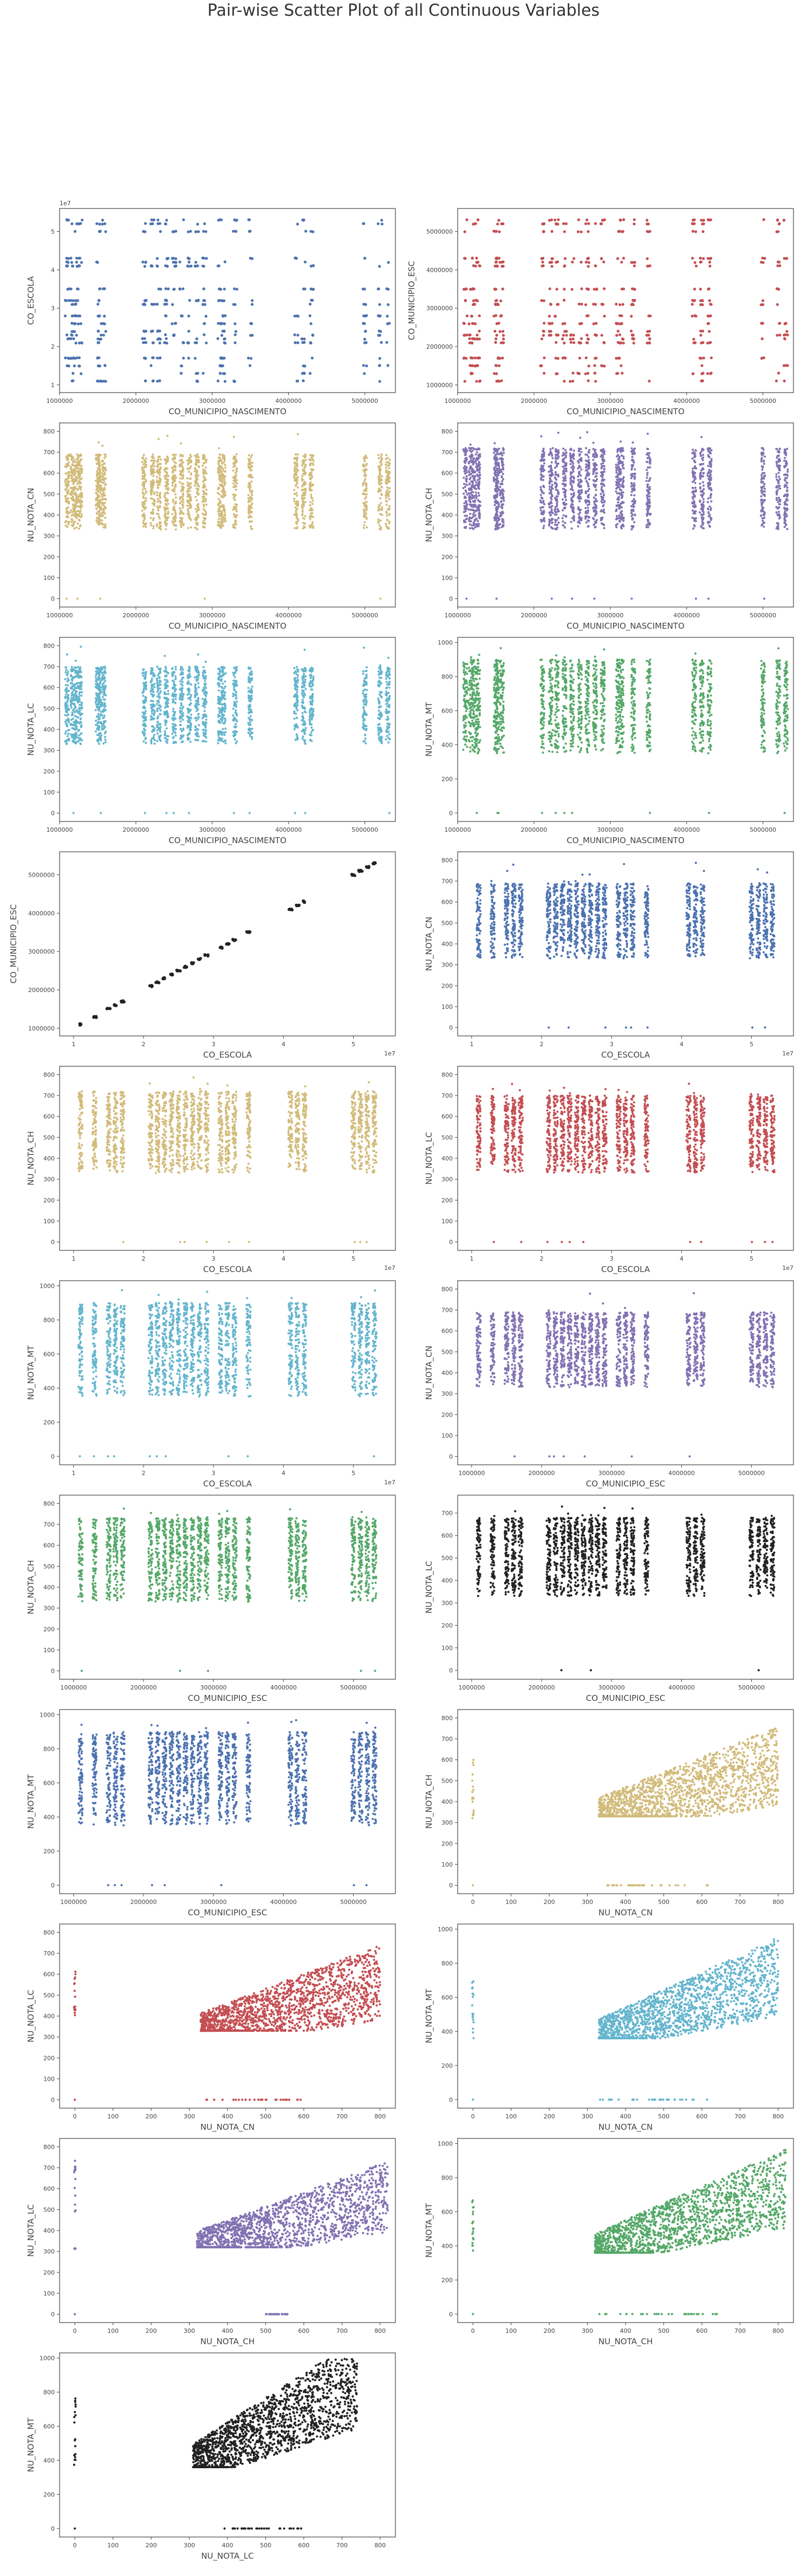  Describe the element at coordinates (610, 401) in the screenshot. I see `x-tick-label: 3000000` at that location.